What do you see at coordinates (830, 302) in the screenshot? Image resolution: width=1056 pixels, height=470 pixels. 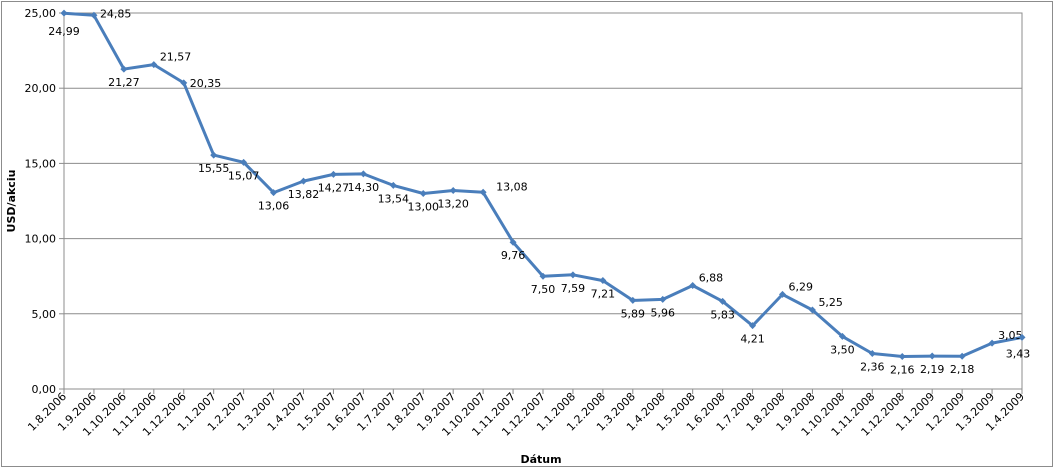 I see `data-label: 5,25` at bounding box center [830, 302].